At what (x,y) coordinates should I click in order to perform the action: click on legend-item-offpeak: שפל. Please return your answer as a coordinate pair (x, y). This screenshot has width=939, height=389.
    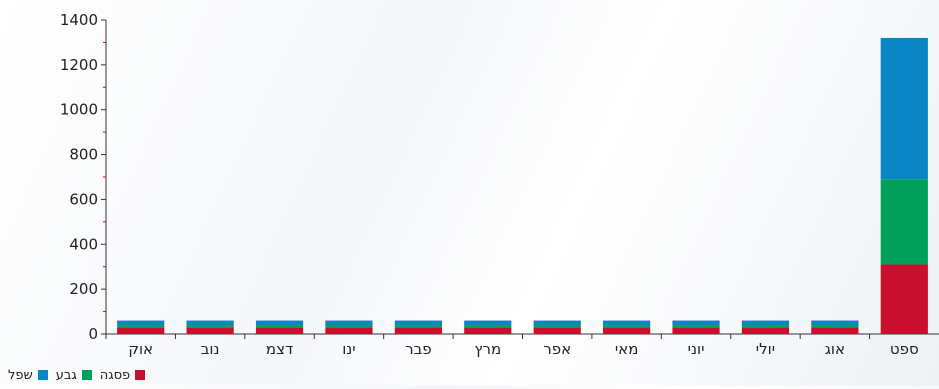
    Looking at the image, I should click on (28, 375).